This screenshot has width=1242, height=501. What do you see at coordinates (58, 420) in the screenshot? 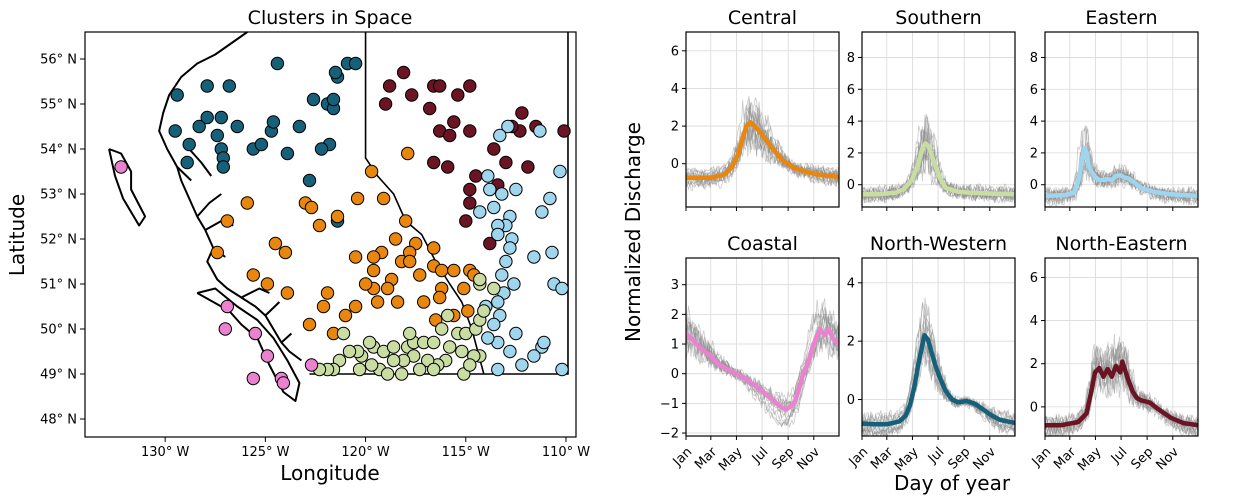
I see `map-y-tick-label: 48° N` at bounding box center [58, 420].